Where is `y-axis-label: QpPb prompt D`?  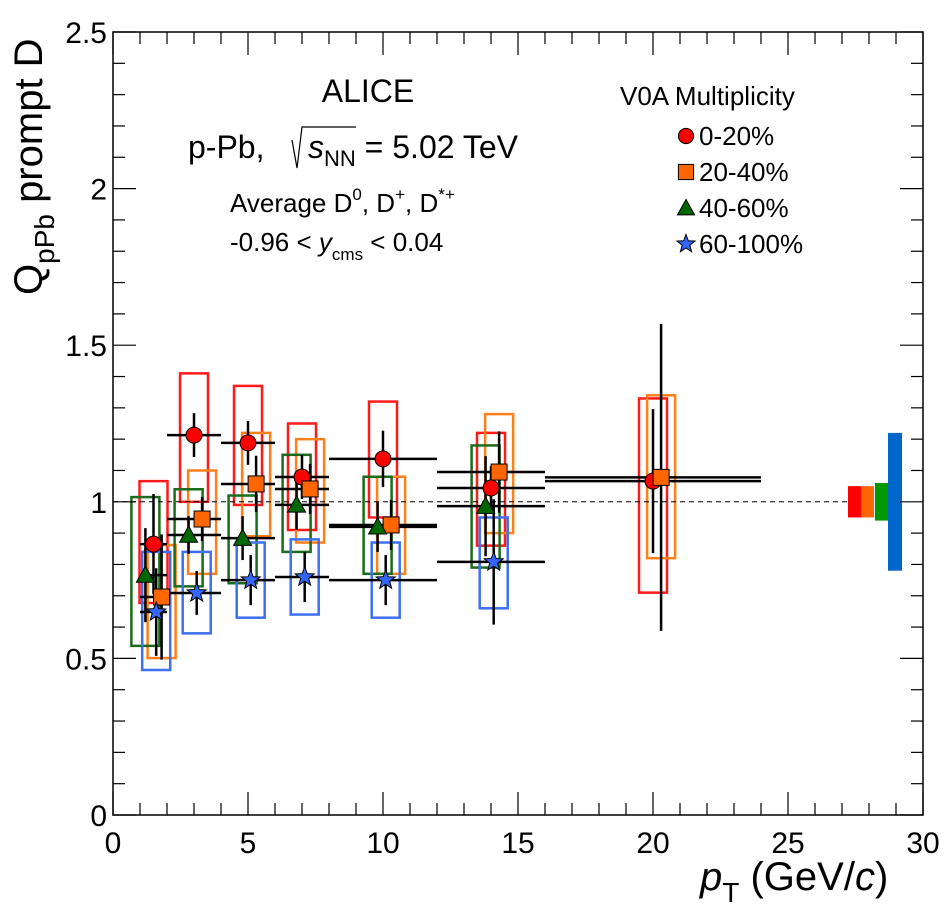 y-axis-label: QpPb prompt D is located at coordinates (33, 166).